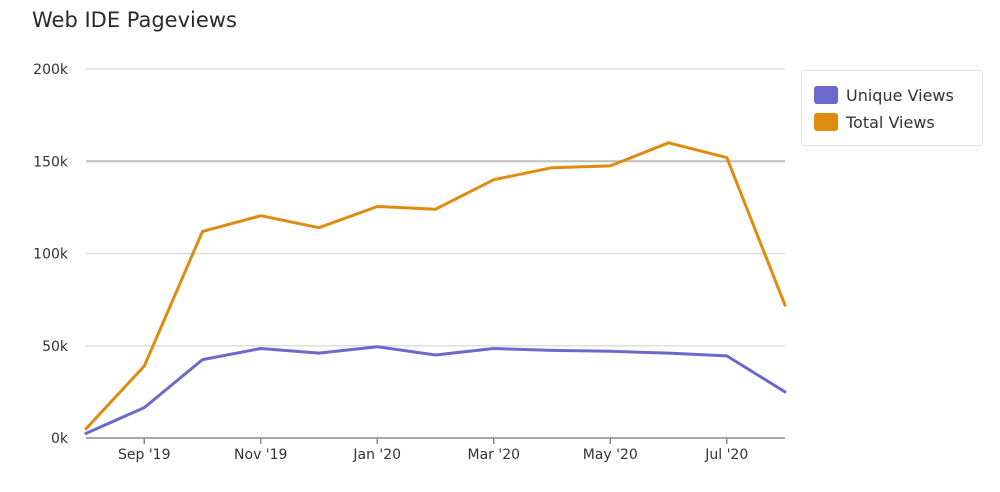  I want to click on legend-item-unique-views: Unique Views, so click(884, 95).